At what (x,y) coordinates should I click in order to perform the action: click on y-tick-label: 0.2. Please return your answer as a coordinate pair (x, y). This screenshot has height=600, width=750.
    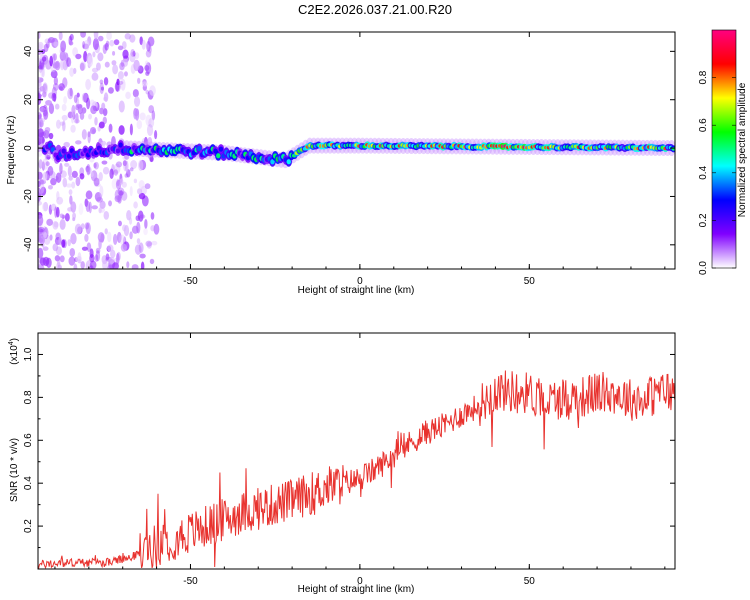
    Looking at the image, I should click on (28, 526).